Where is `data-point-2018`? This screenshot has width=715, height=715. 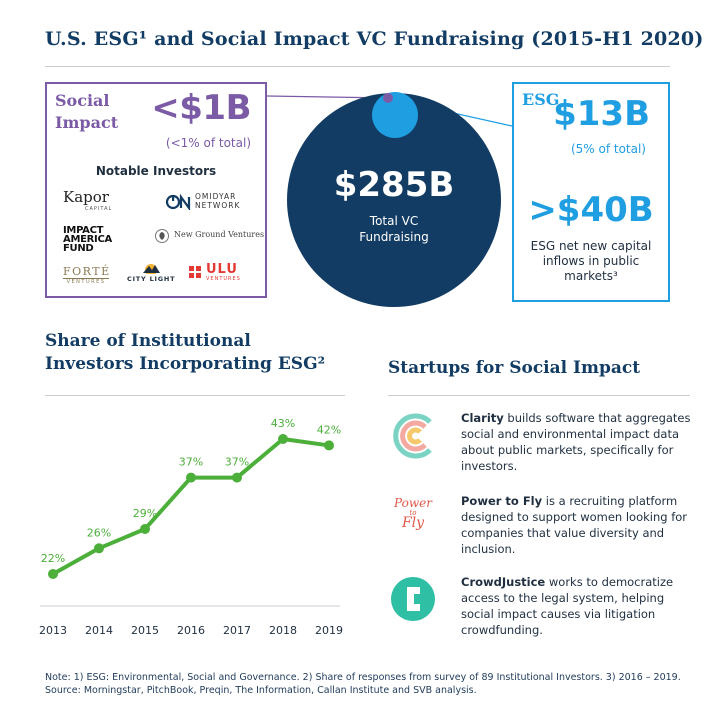 data-point-2018 is located at coordinates (283, 439).